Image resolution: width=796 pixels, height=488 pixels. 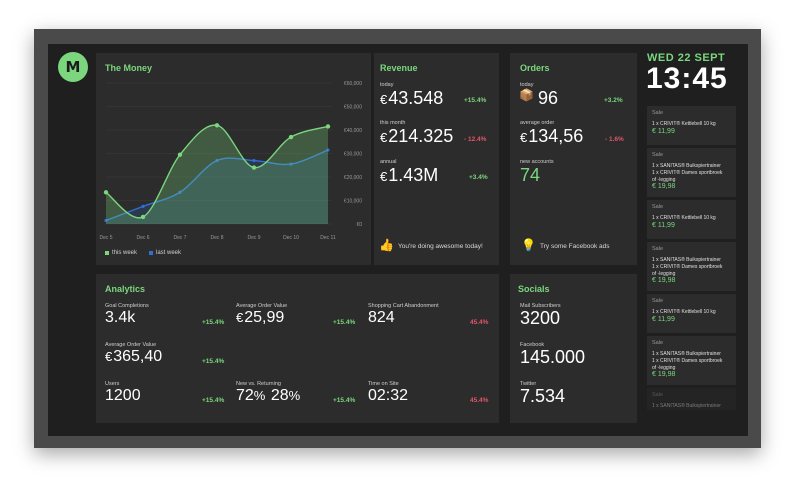 What do you see at coordinates (412, 98) in the screenshot?
I see `revenue-today-value: €43.548` at bounding box center [412, 98].